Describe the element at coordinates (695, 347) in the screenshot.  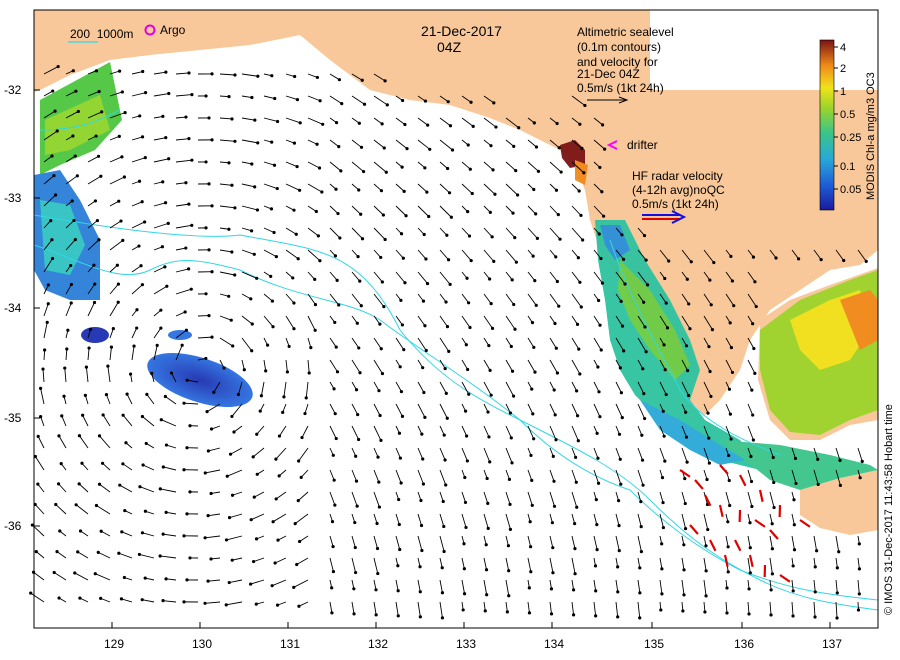
I see `isobath-shelf` at that location.